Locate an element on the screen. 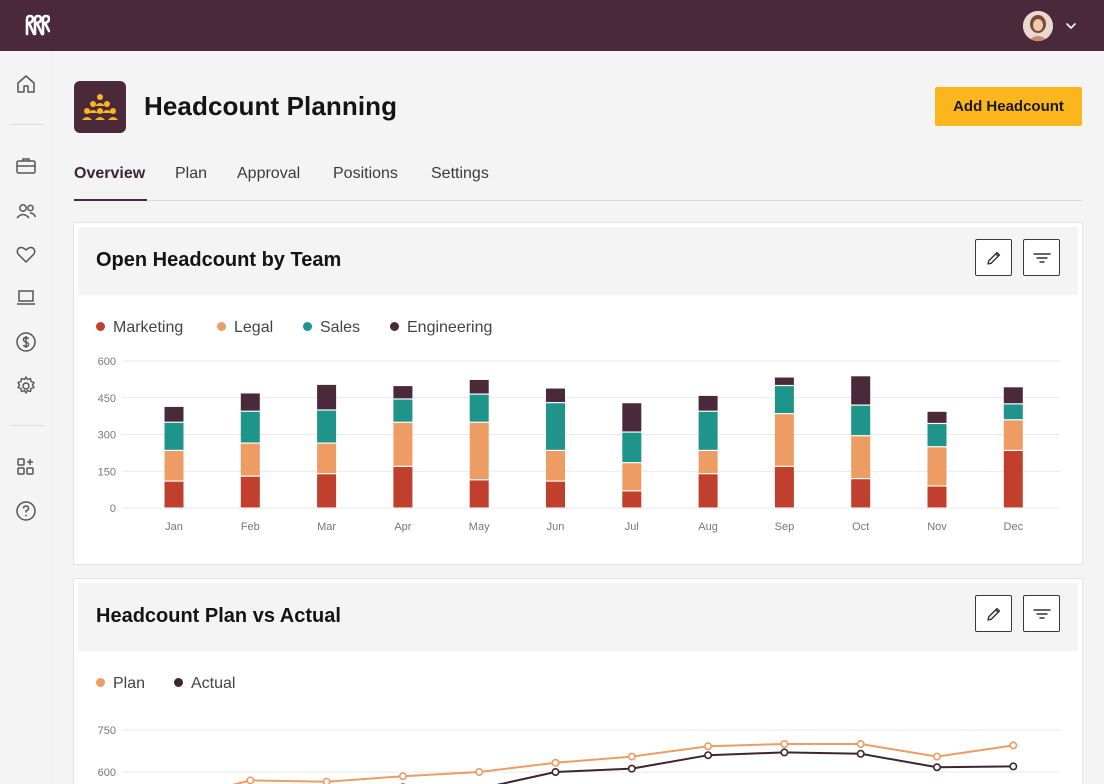 This screenshot has width=1104, height=784. plan-vs-actual-line-chart: 600 750 is located at coordinates (579, 754).